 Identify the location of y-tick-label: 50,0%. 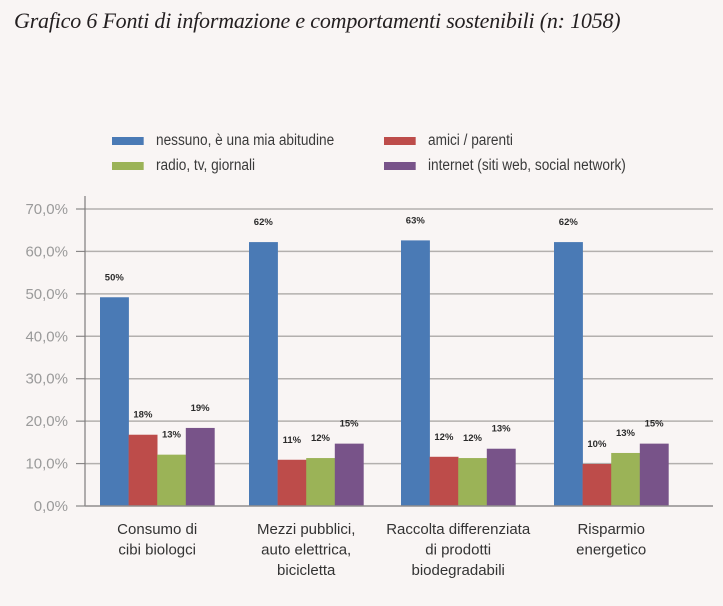
(46, 294).